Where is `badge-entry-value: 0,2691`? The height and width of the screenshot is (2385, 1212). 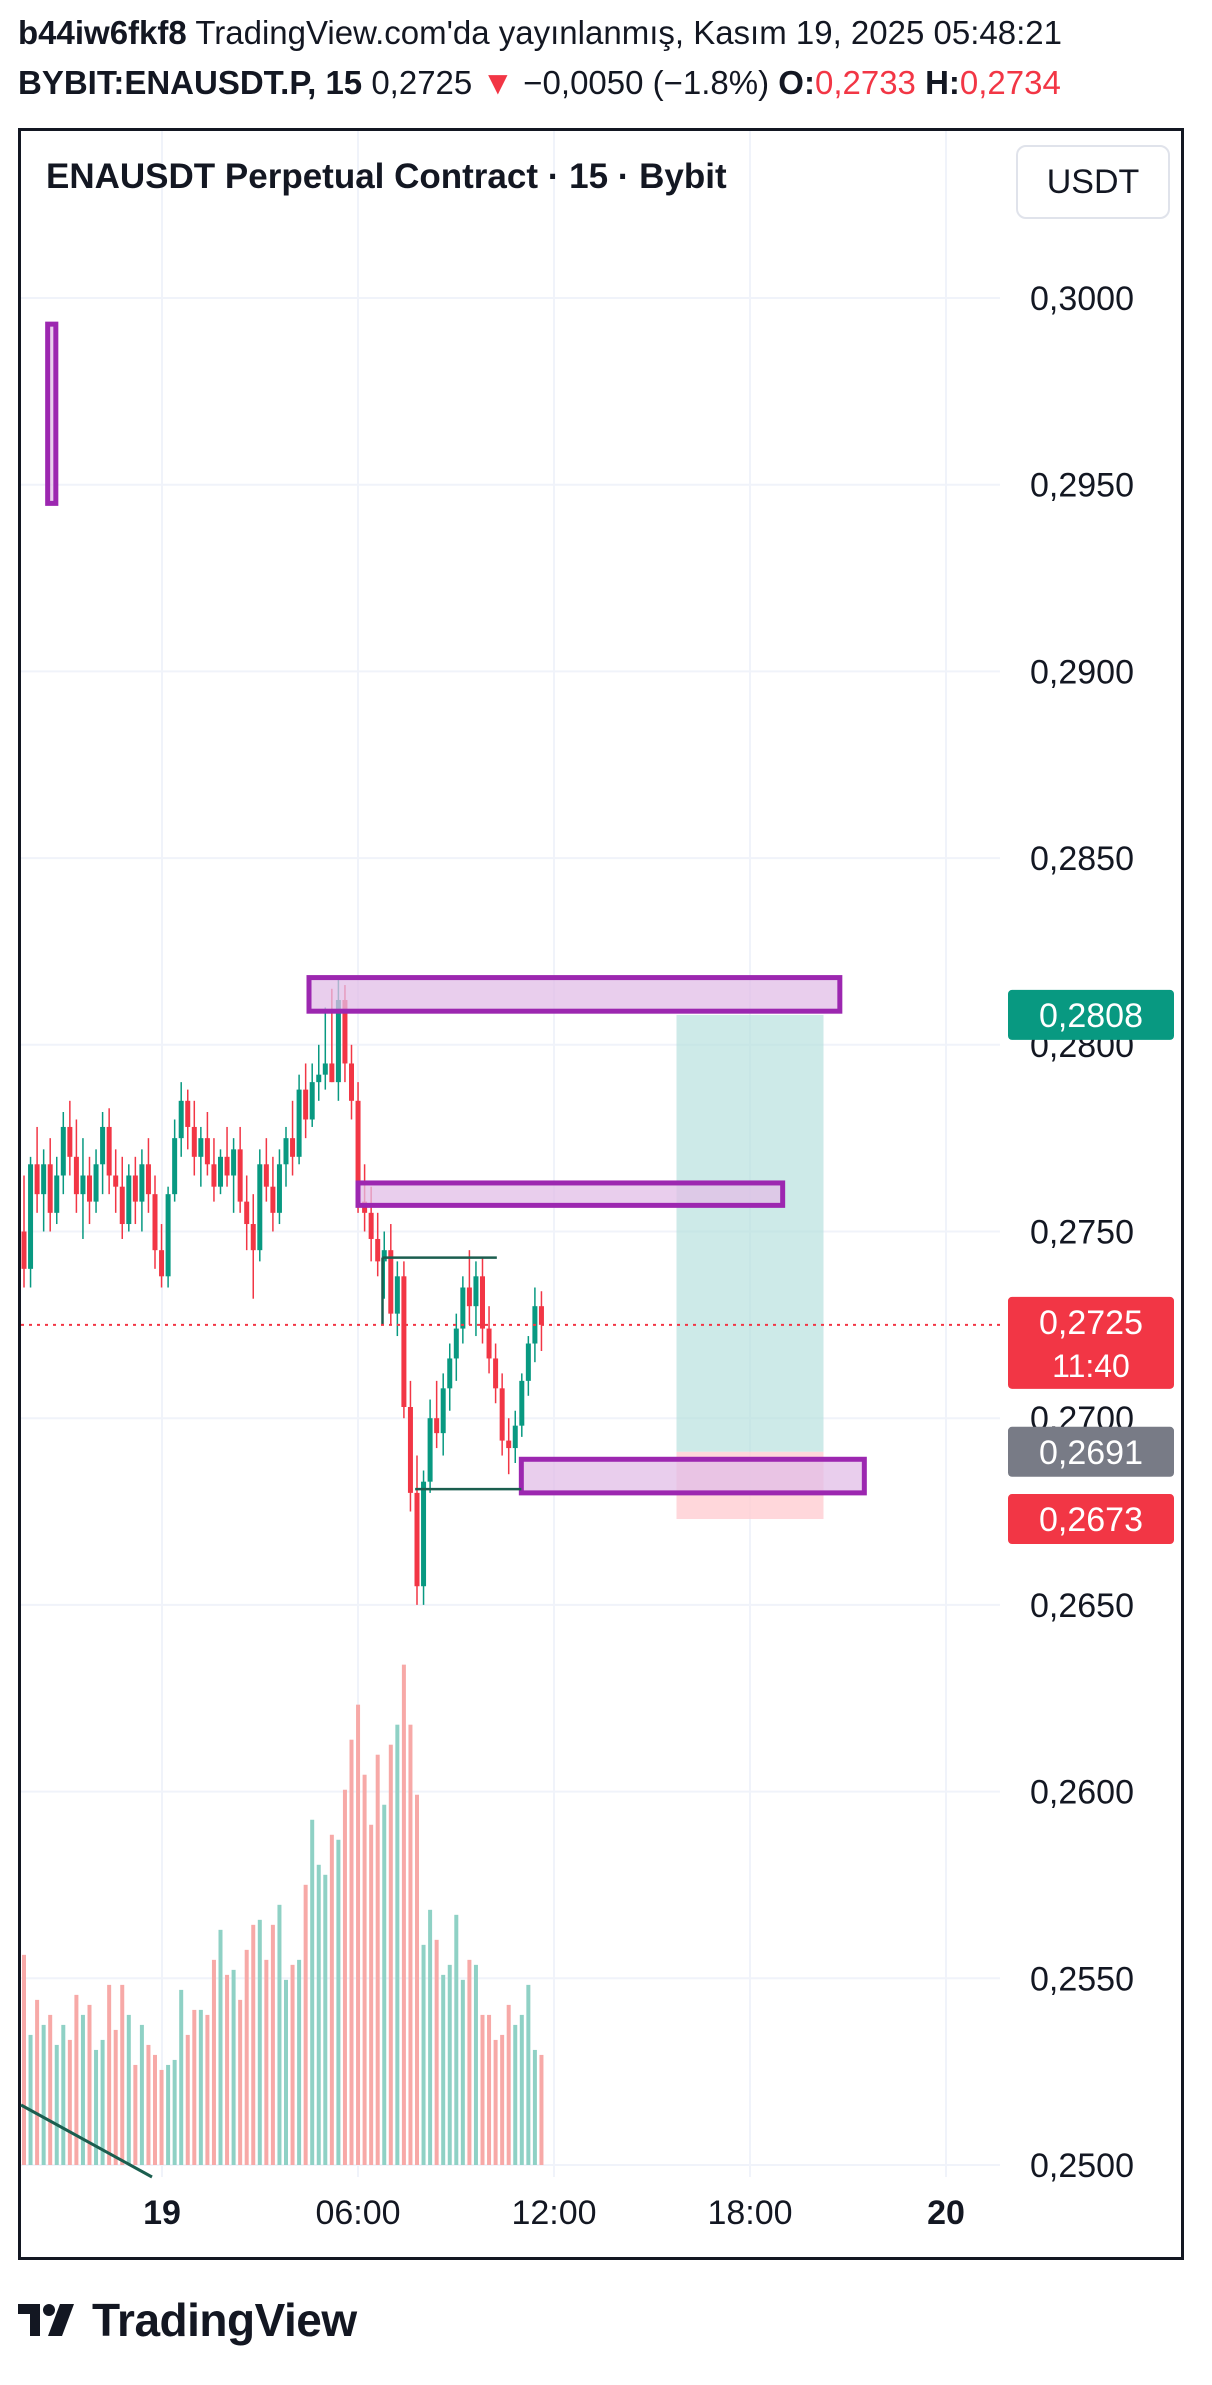 badge-entry-value: 0,2691 is located at coordinates (1091, 1453).